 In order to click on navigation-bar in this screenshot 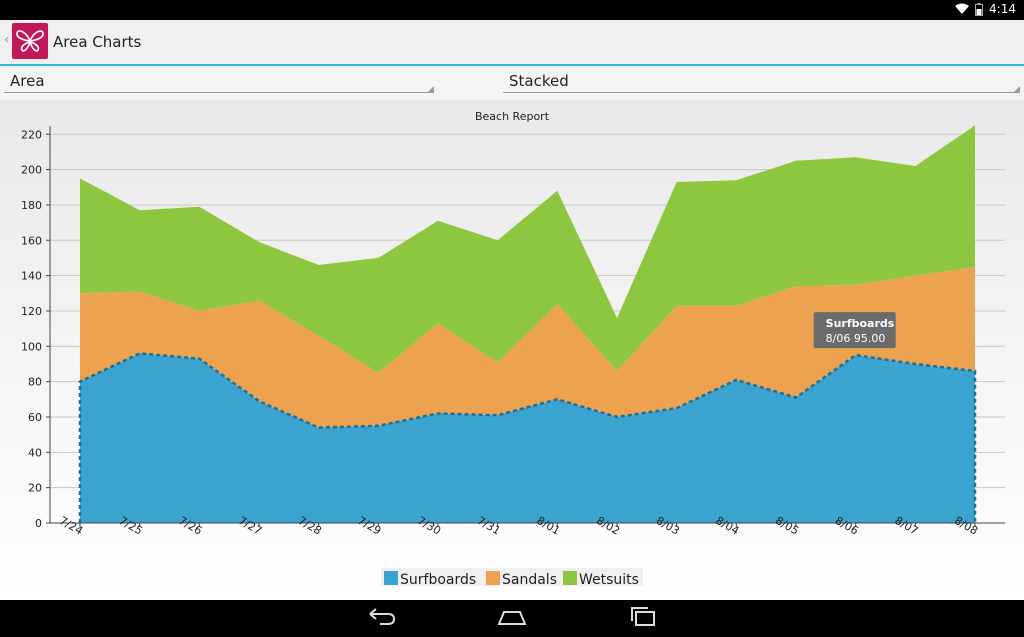, I will do `click(512, 618)`.